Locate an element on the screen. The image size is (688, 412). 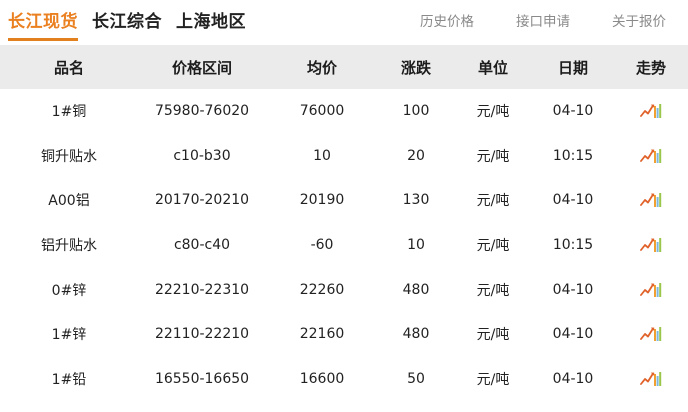
column-header-change: 涨跌 is located at coordinates (415, 67).